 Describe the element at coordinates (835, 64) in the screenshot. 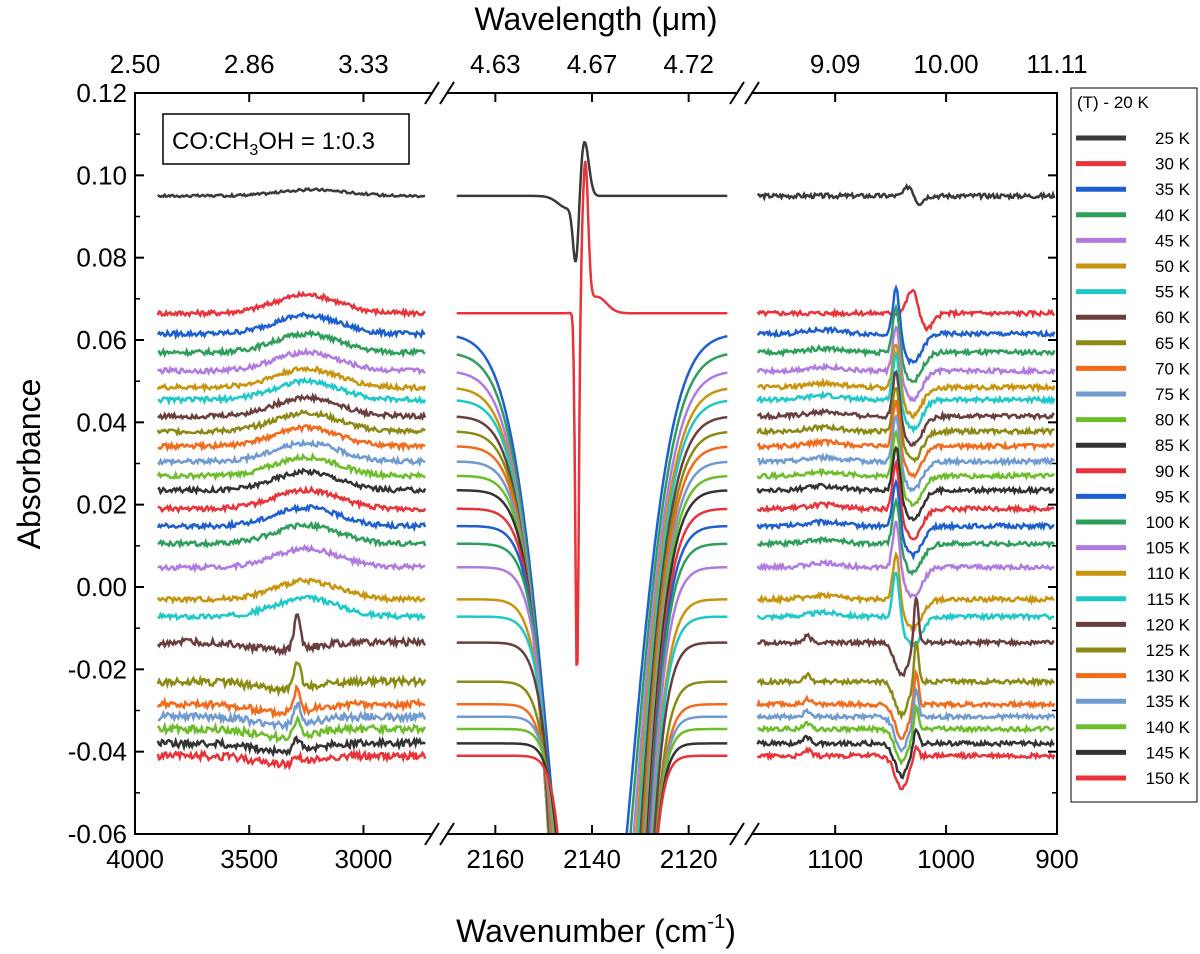

I see `x2-tick-label: 9.09` at that location.